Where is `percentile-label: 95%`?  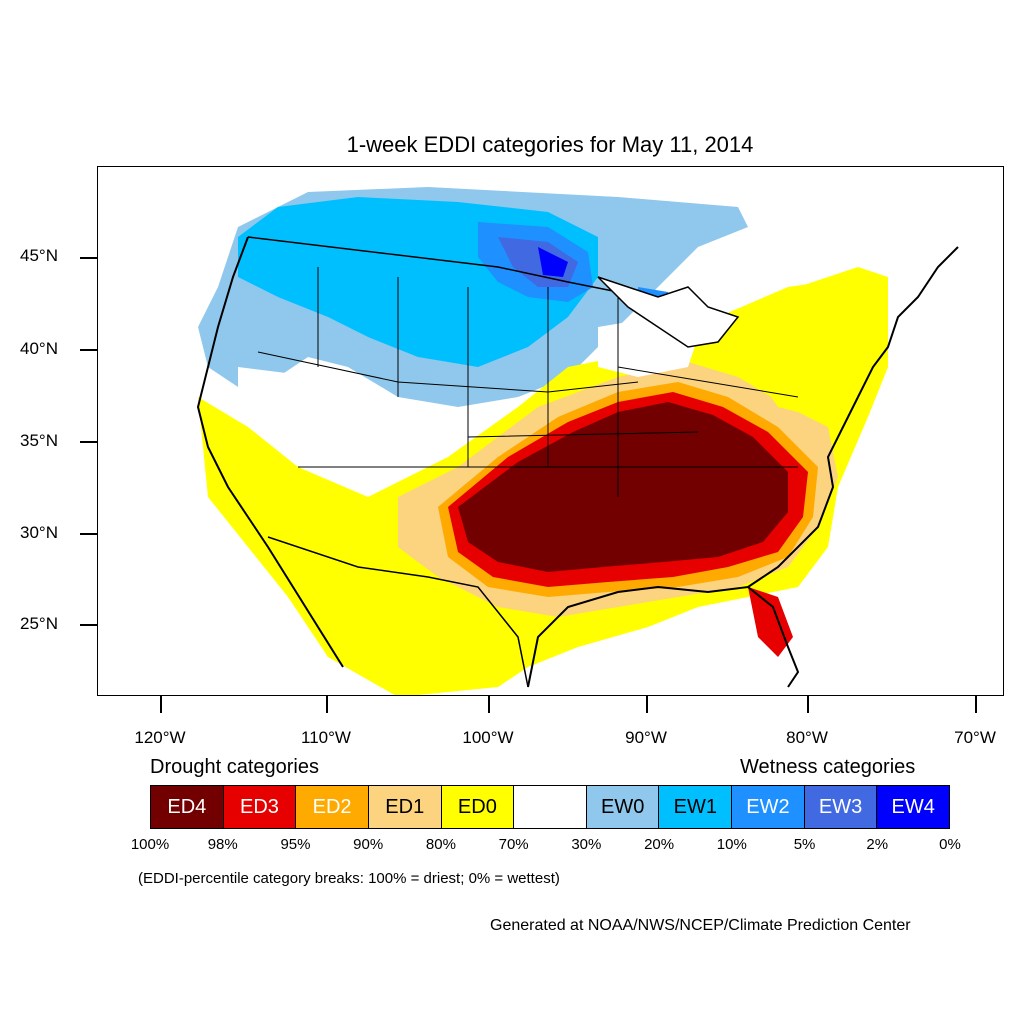
percentile-label: 95% is located at coordinates (295, 844).